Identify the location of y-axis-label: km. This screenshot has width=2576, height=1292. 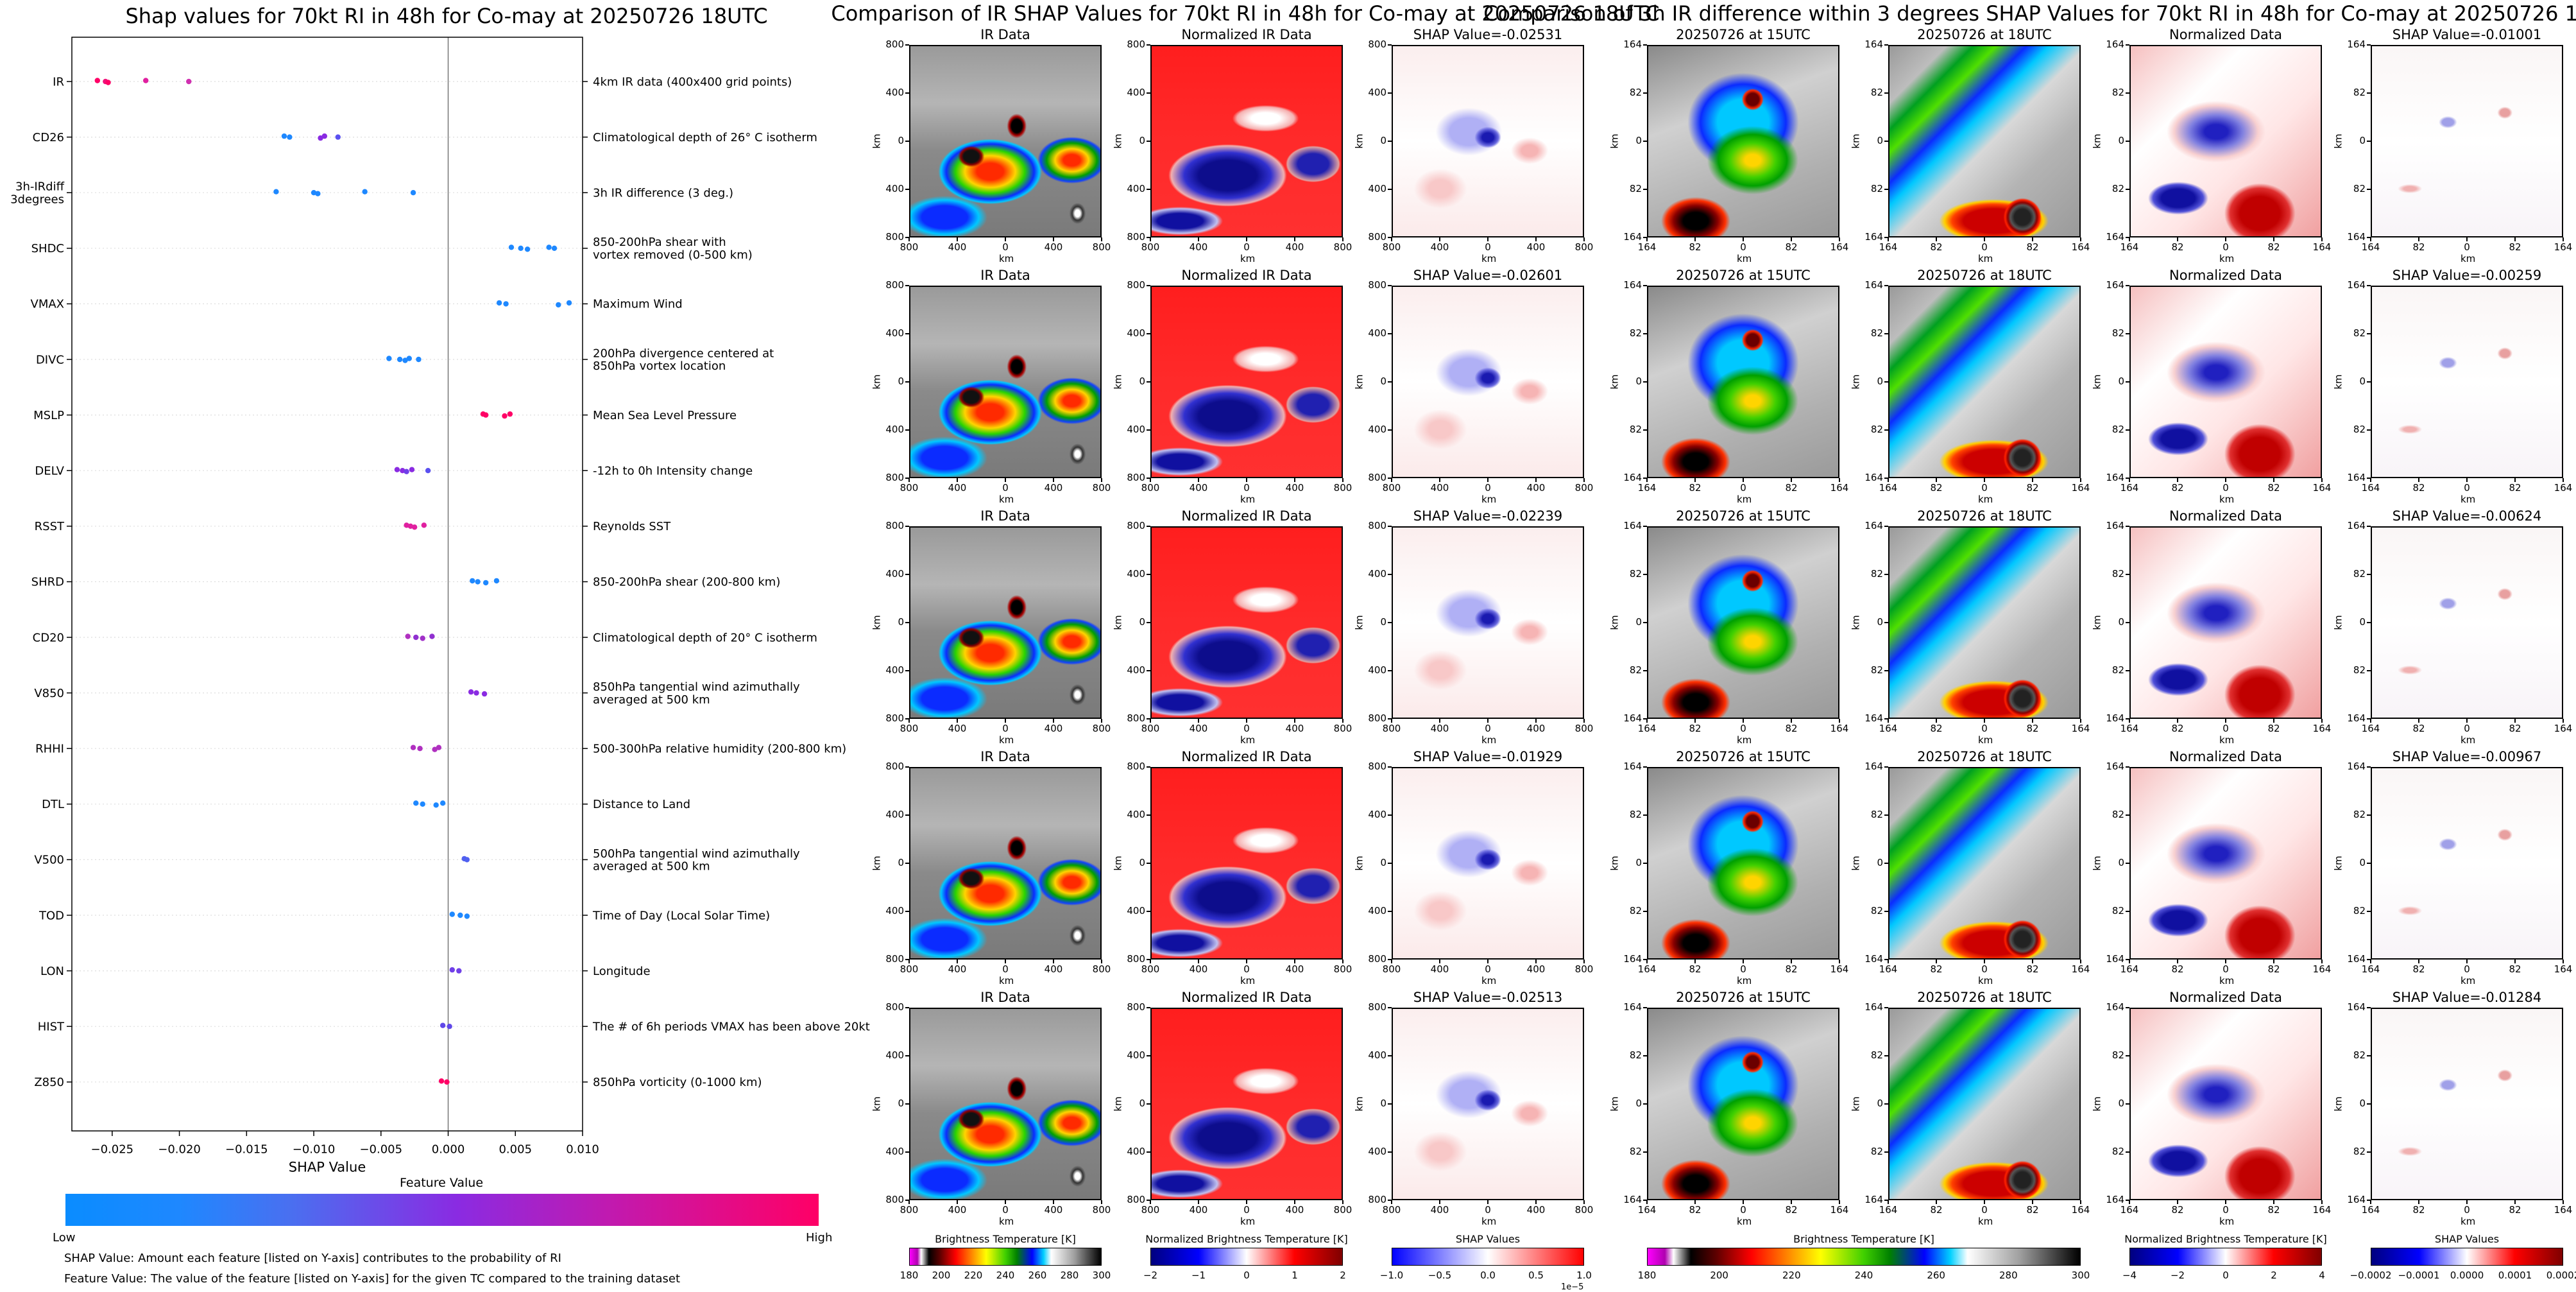
(877, 622).